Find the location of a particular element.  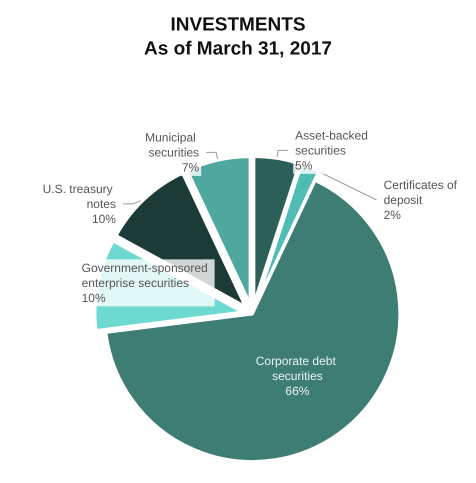

slice-label: Municipal securities is located at coordinates (172, 145).